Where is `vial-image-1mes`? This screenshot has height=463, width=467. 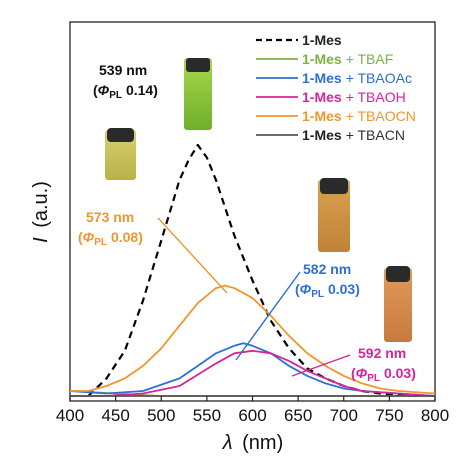
vial-image-1mes is located at coordinates (198, 94).